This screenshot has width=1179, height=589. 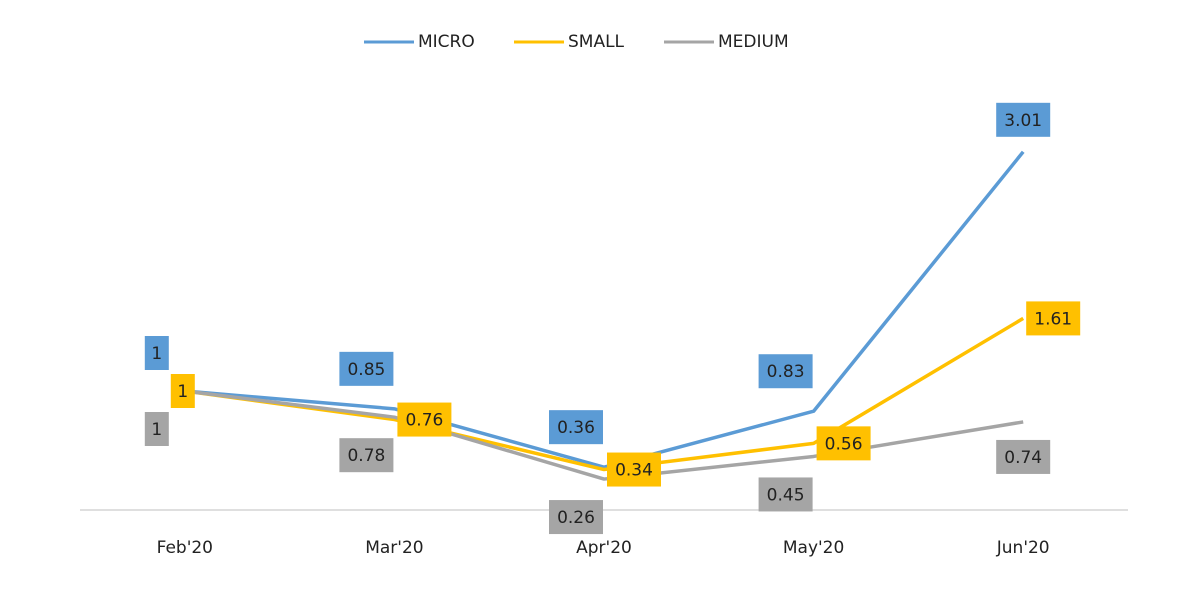 What do you see at coordinates (753, 42) in the screenshot?
I see `legend-label: MEDIUM` at bounding box center [753, 42].